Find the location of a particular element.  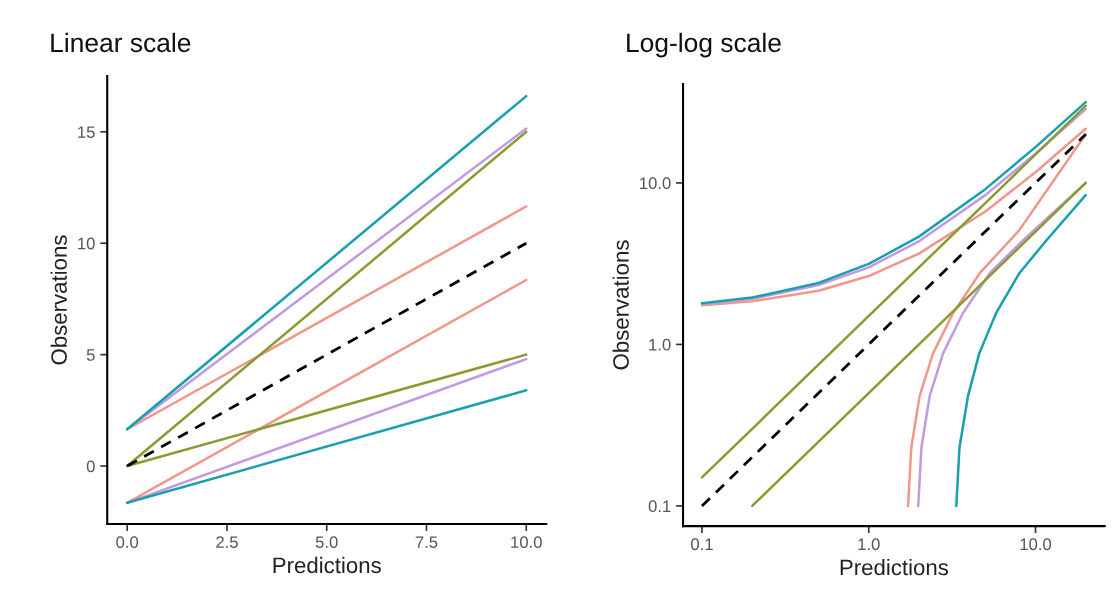

x-tick-label: 0.1 is located at coordinates (702, 544).